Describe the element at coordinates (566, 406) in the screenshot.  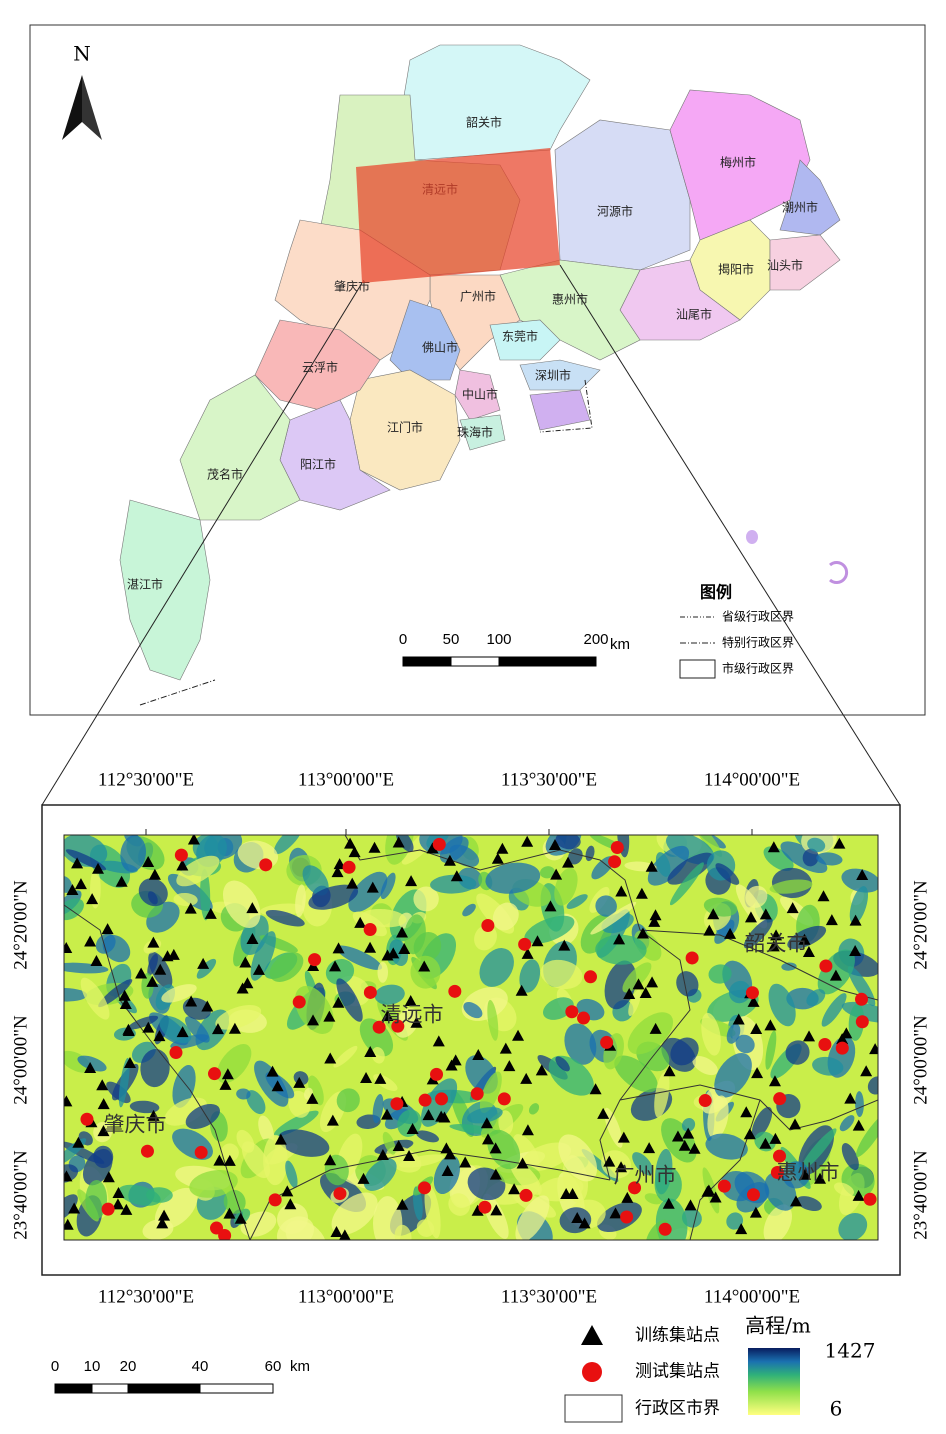
I see `sar-boundary` at that location.